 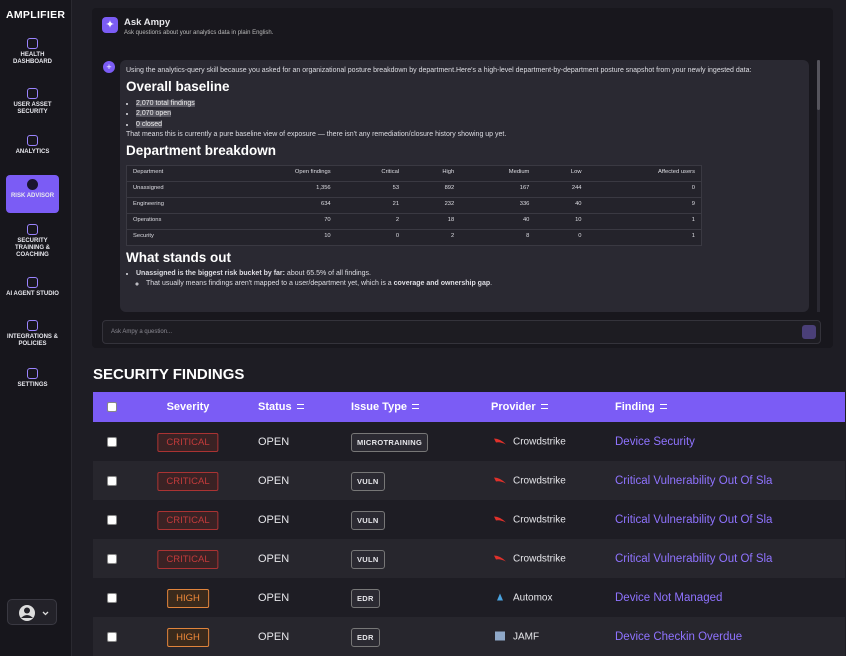 I want to click on cell: 53, so click(x=371, y=189).